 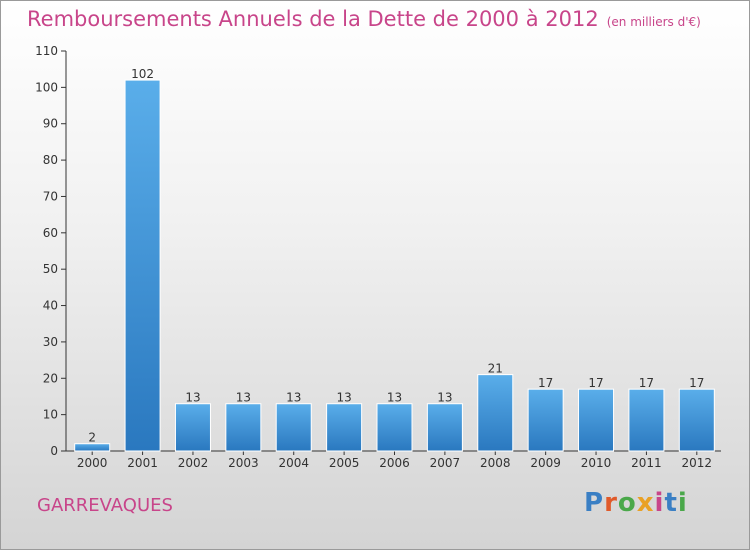 I want to click on y-tick-label: 50, so click(x=50, y=269).